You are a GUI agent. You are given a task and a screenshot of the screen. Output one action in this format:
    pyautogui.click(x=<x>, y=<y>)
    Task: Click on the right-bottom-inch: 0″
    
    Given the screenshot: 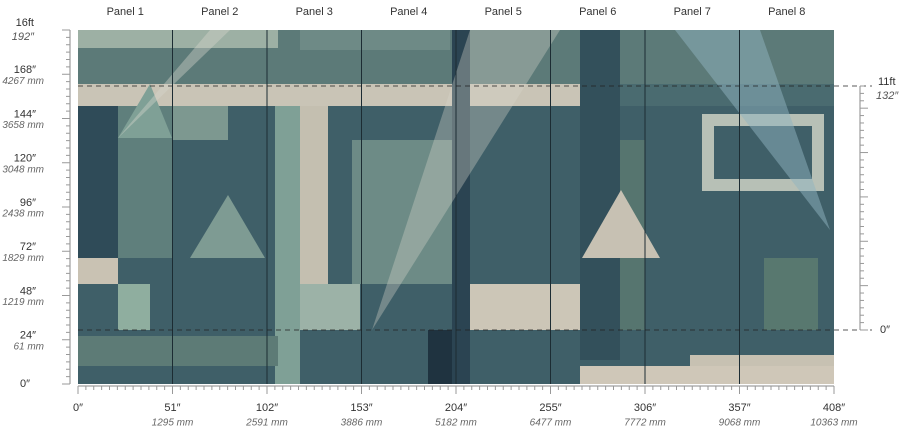 What is the action you would take?
    pyautogui.click(x=885, y=330)
    